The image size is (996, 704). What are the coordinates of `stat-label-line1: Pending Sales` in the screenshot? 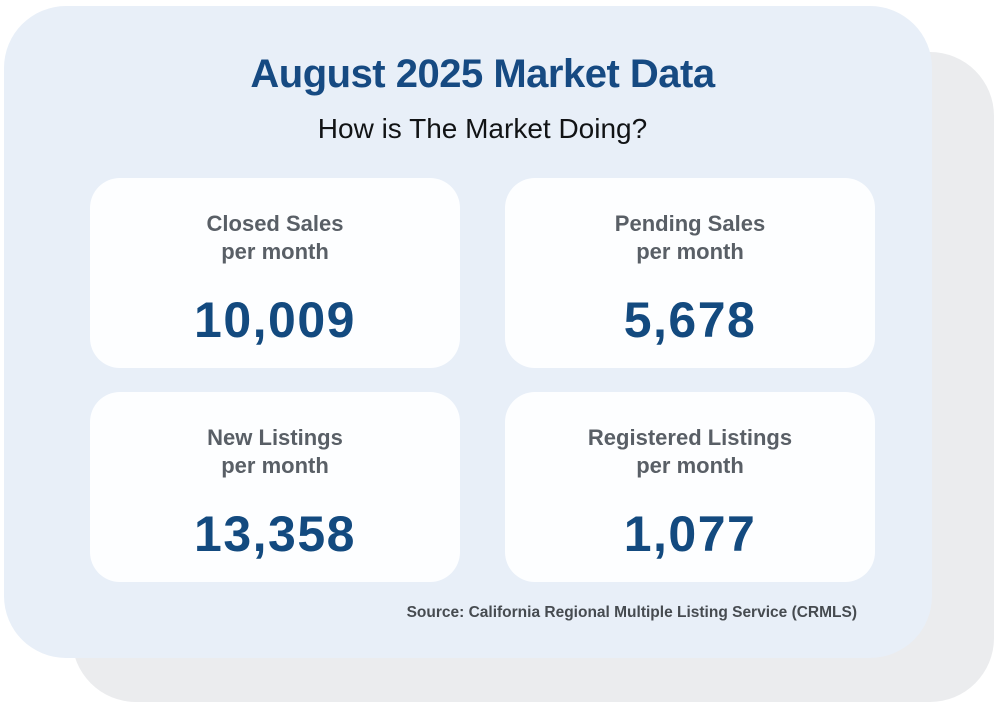 It's located at (690, 223).